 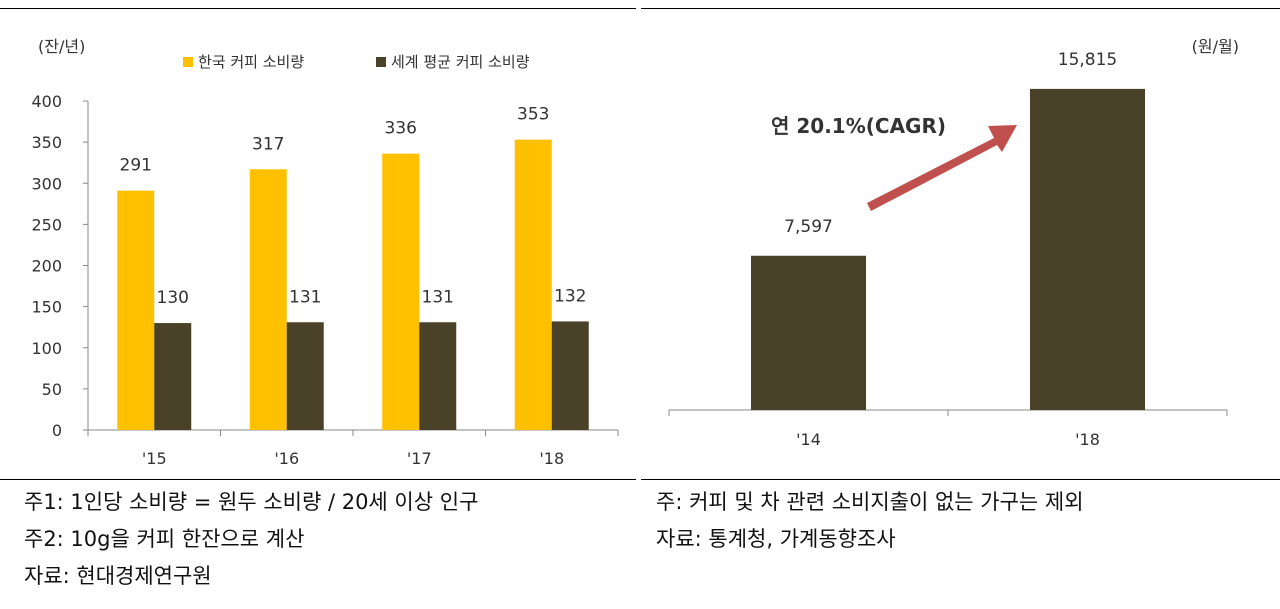 I want to click on cagr-annotation: 연 20.1%(CAGR), so click(x=858, y=126).